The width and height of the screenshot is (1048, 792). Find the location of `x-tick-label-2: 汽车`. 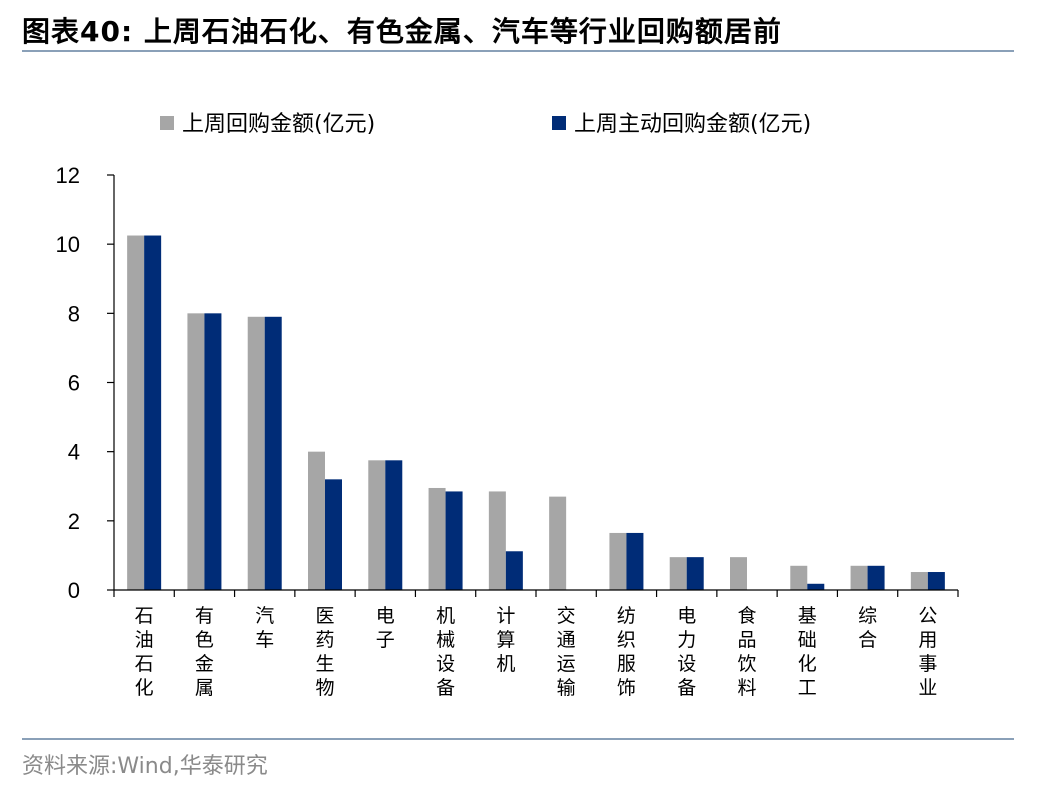

x-tick-label-2: 汽车 is located at coordinates (264, 628).